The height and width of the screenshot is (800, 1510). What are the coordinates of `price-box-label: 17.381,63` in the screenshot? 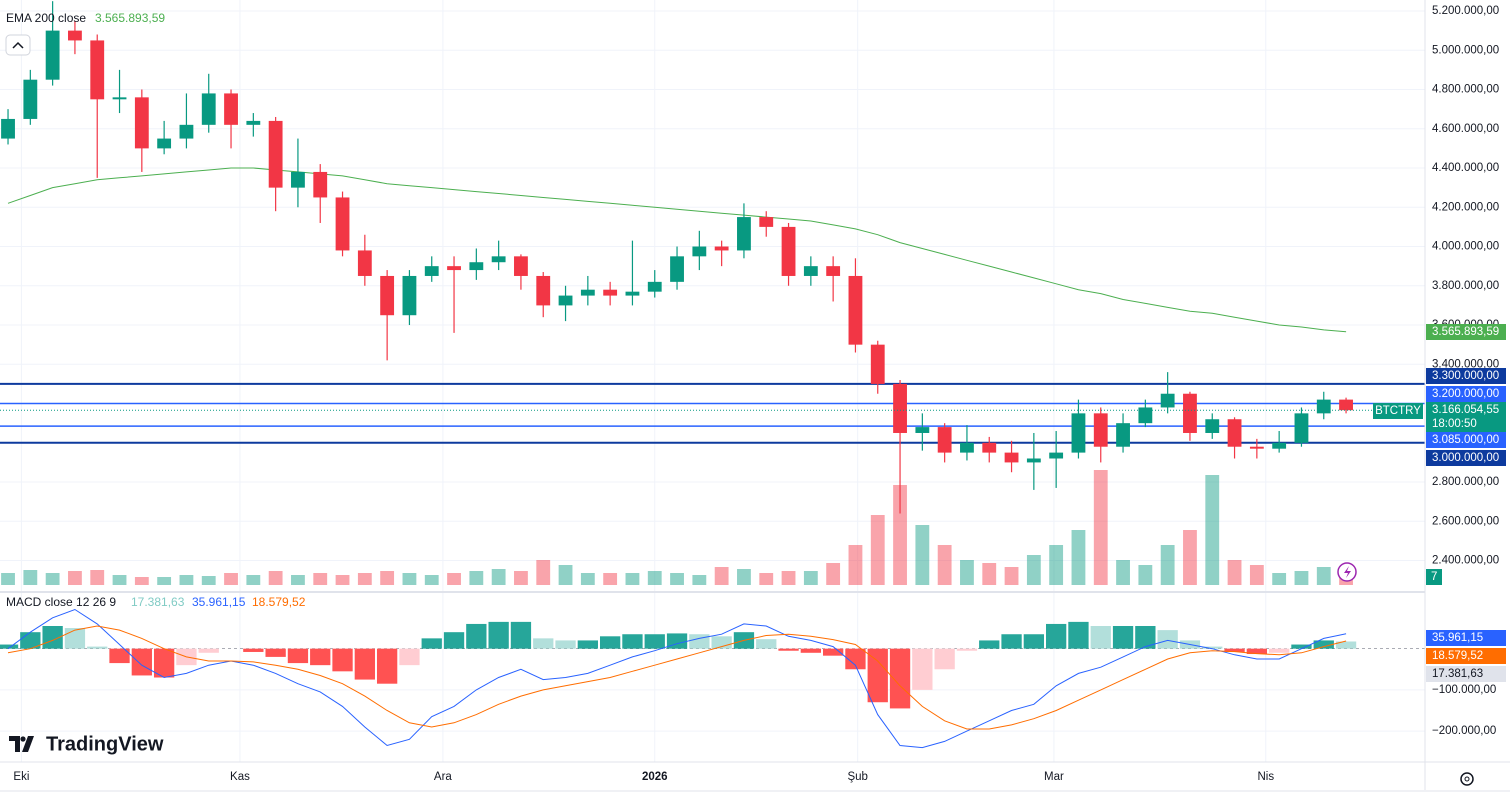 It's located at (1457, 674).